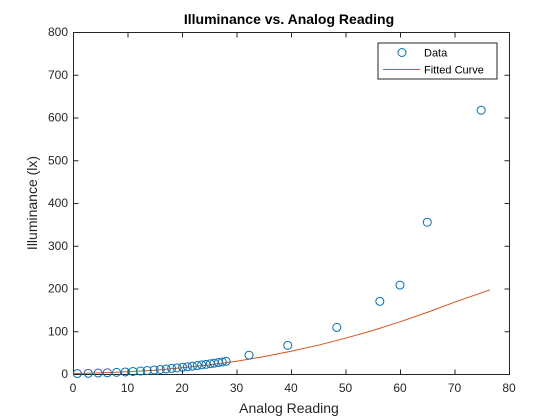 Image resolution: width=560 pixels, height=420 pixels. What do you see at coordinates (454, 71) in the screenshot?
I see `legend-label-fitted-curve: Fitted Curve` at bounding box center [454, 71].